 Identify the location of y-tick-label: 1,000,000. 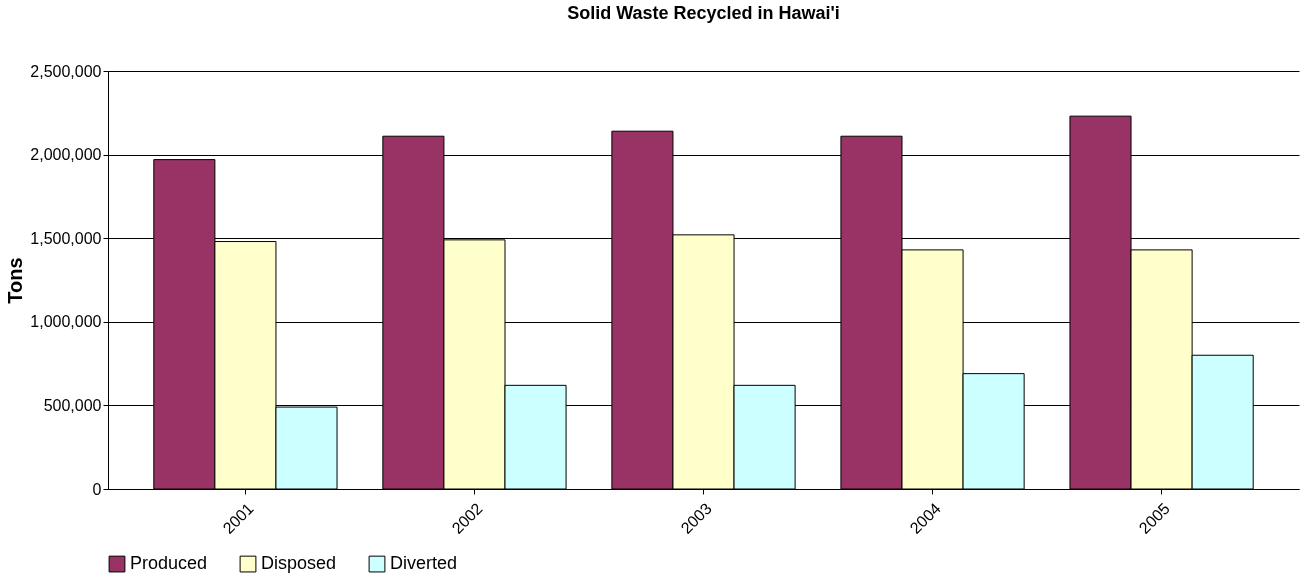
(66, 322).